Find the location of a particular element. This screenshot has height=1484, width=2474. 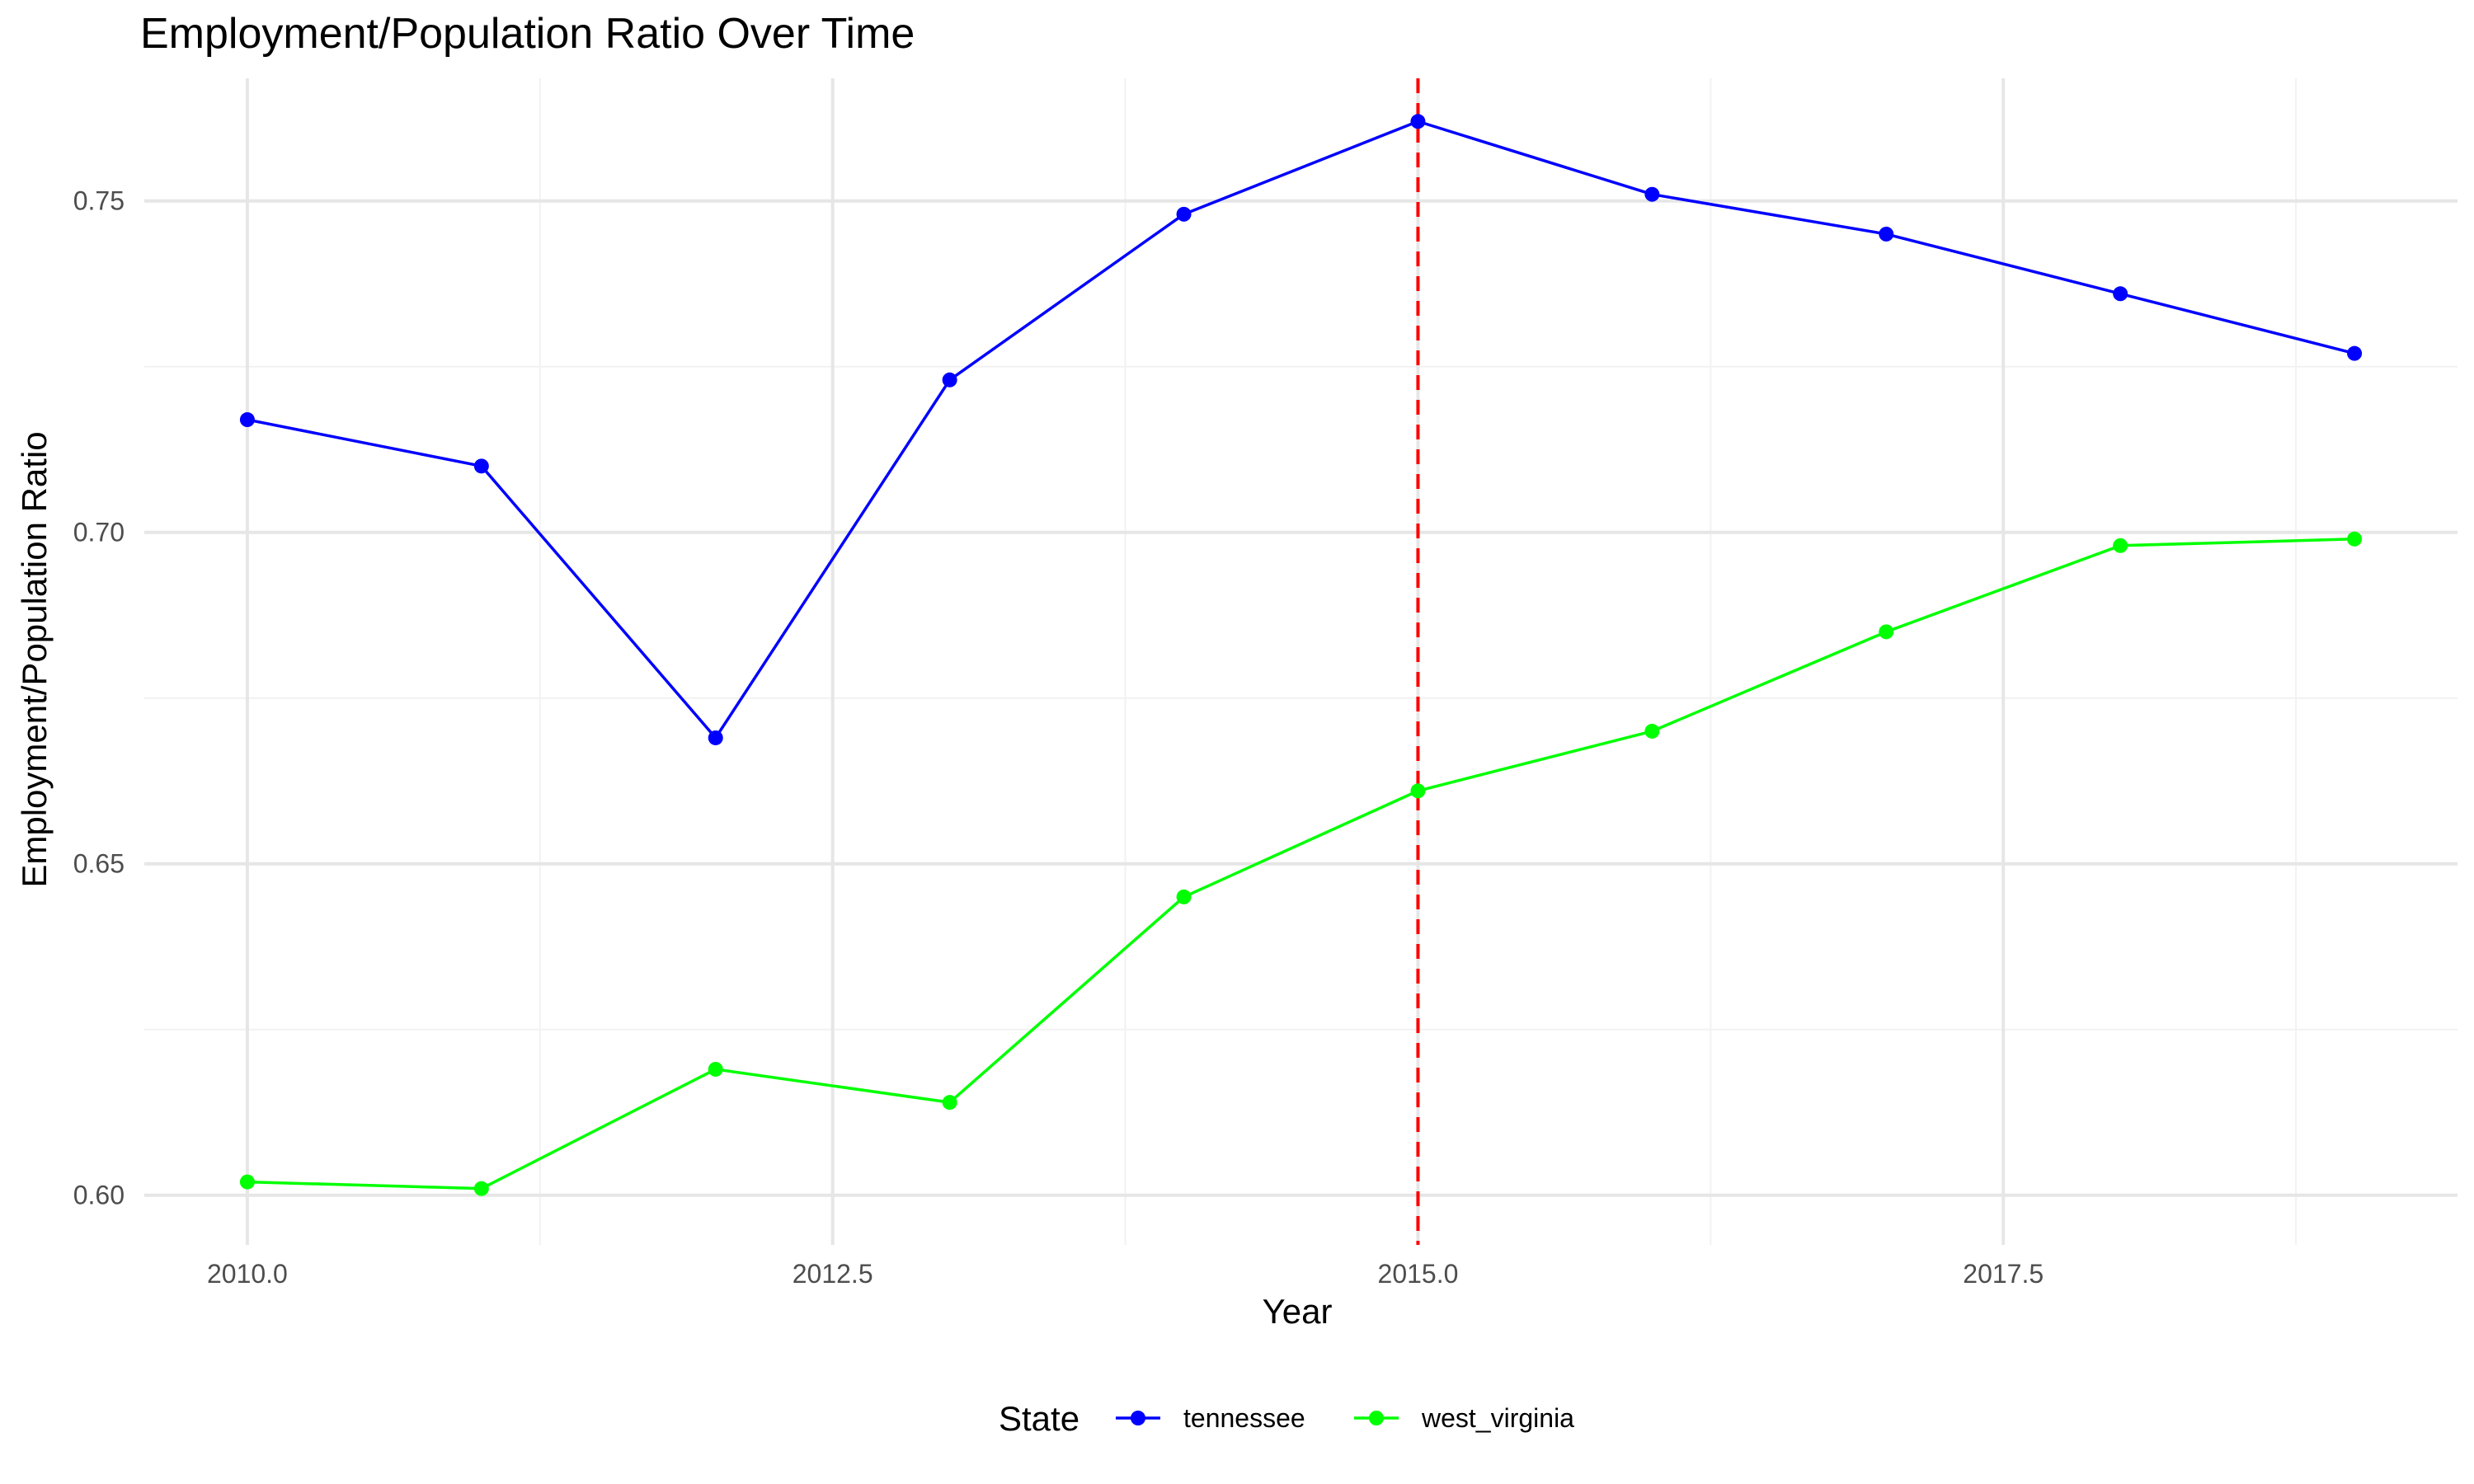

legend-title: State is located at coordinates (1039, 1418).